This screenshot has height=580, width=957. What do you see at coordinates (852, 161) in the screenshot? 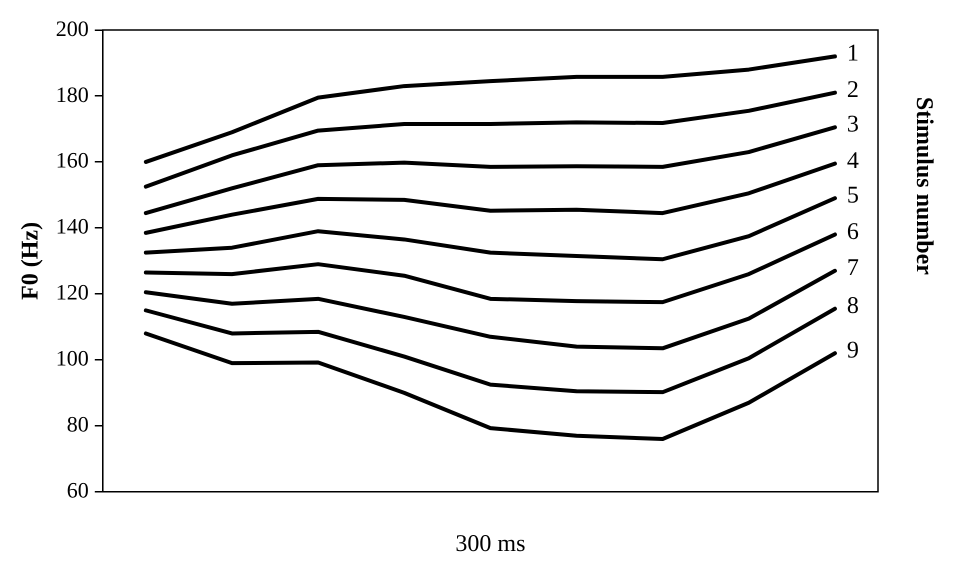
I see `series-label: 4` at bounding box center [852, 161].